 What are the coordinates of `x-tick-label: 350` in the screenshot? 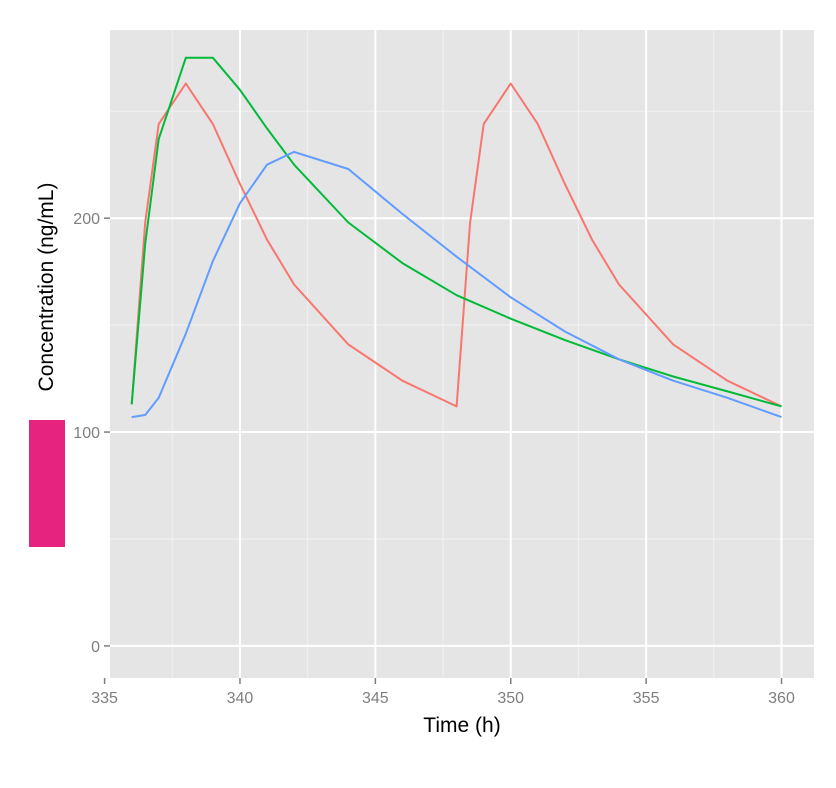 It's located at (510, 698).